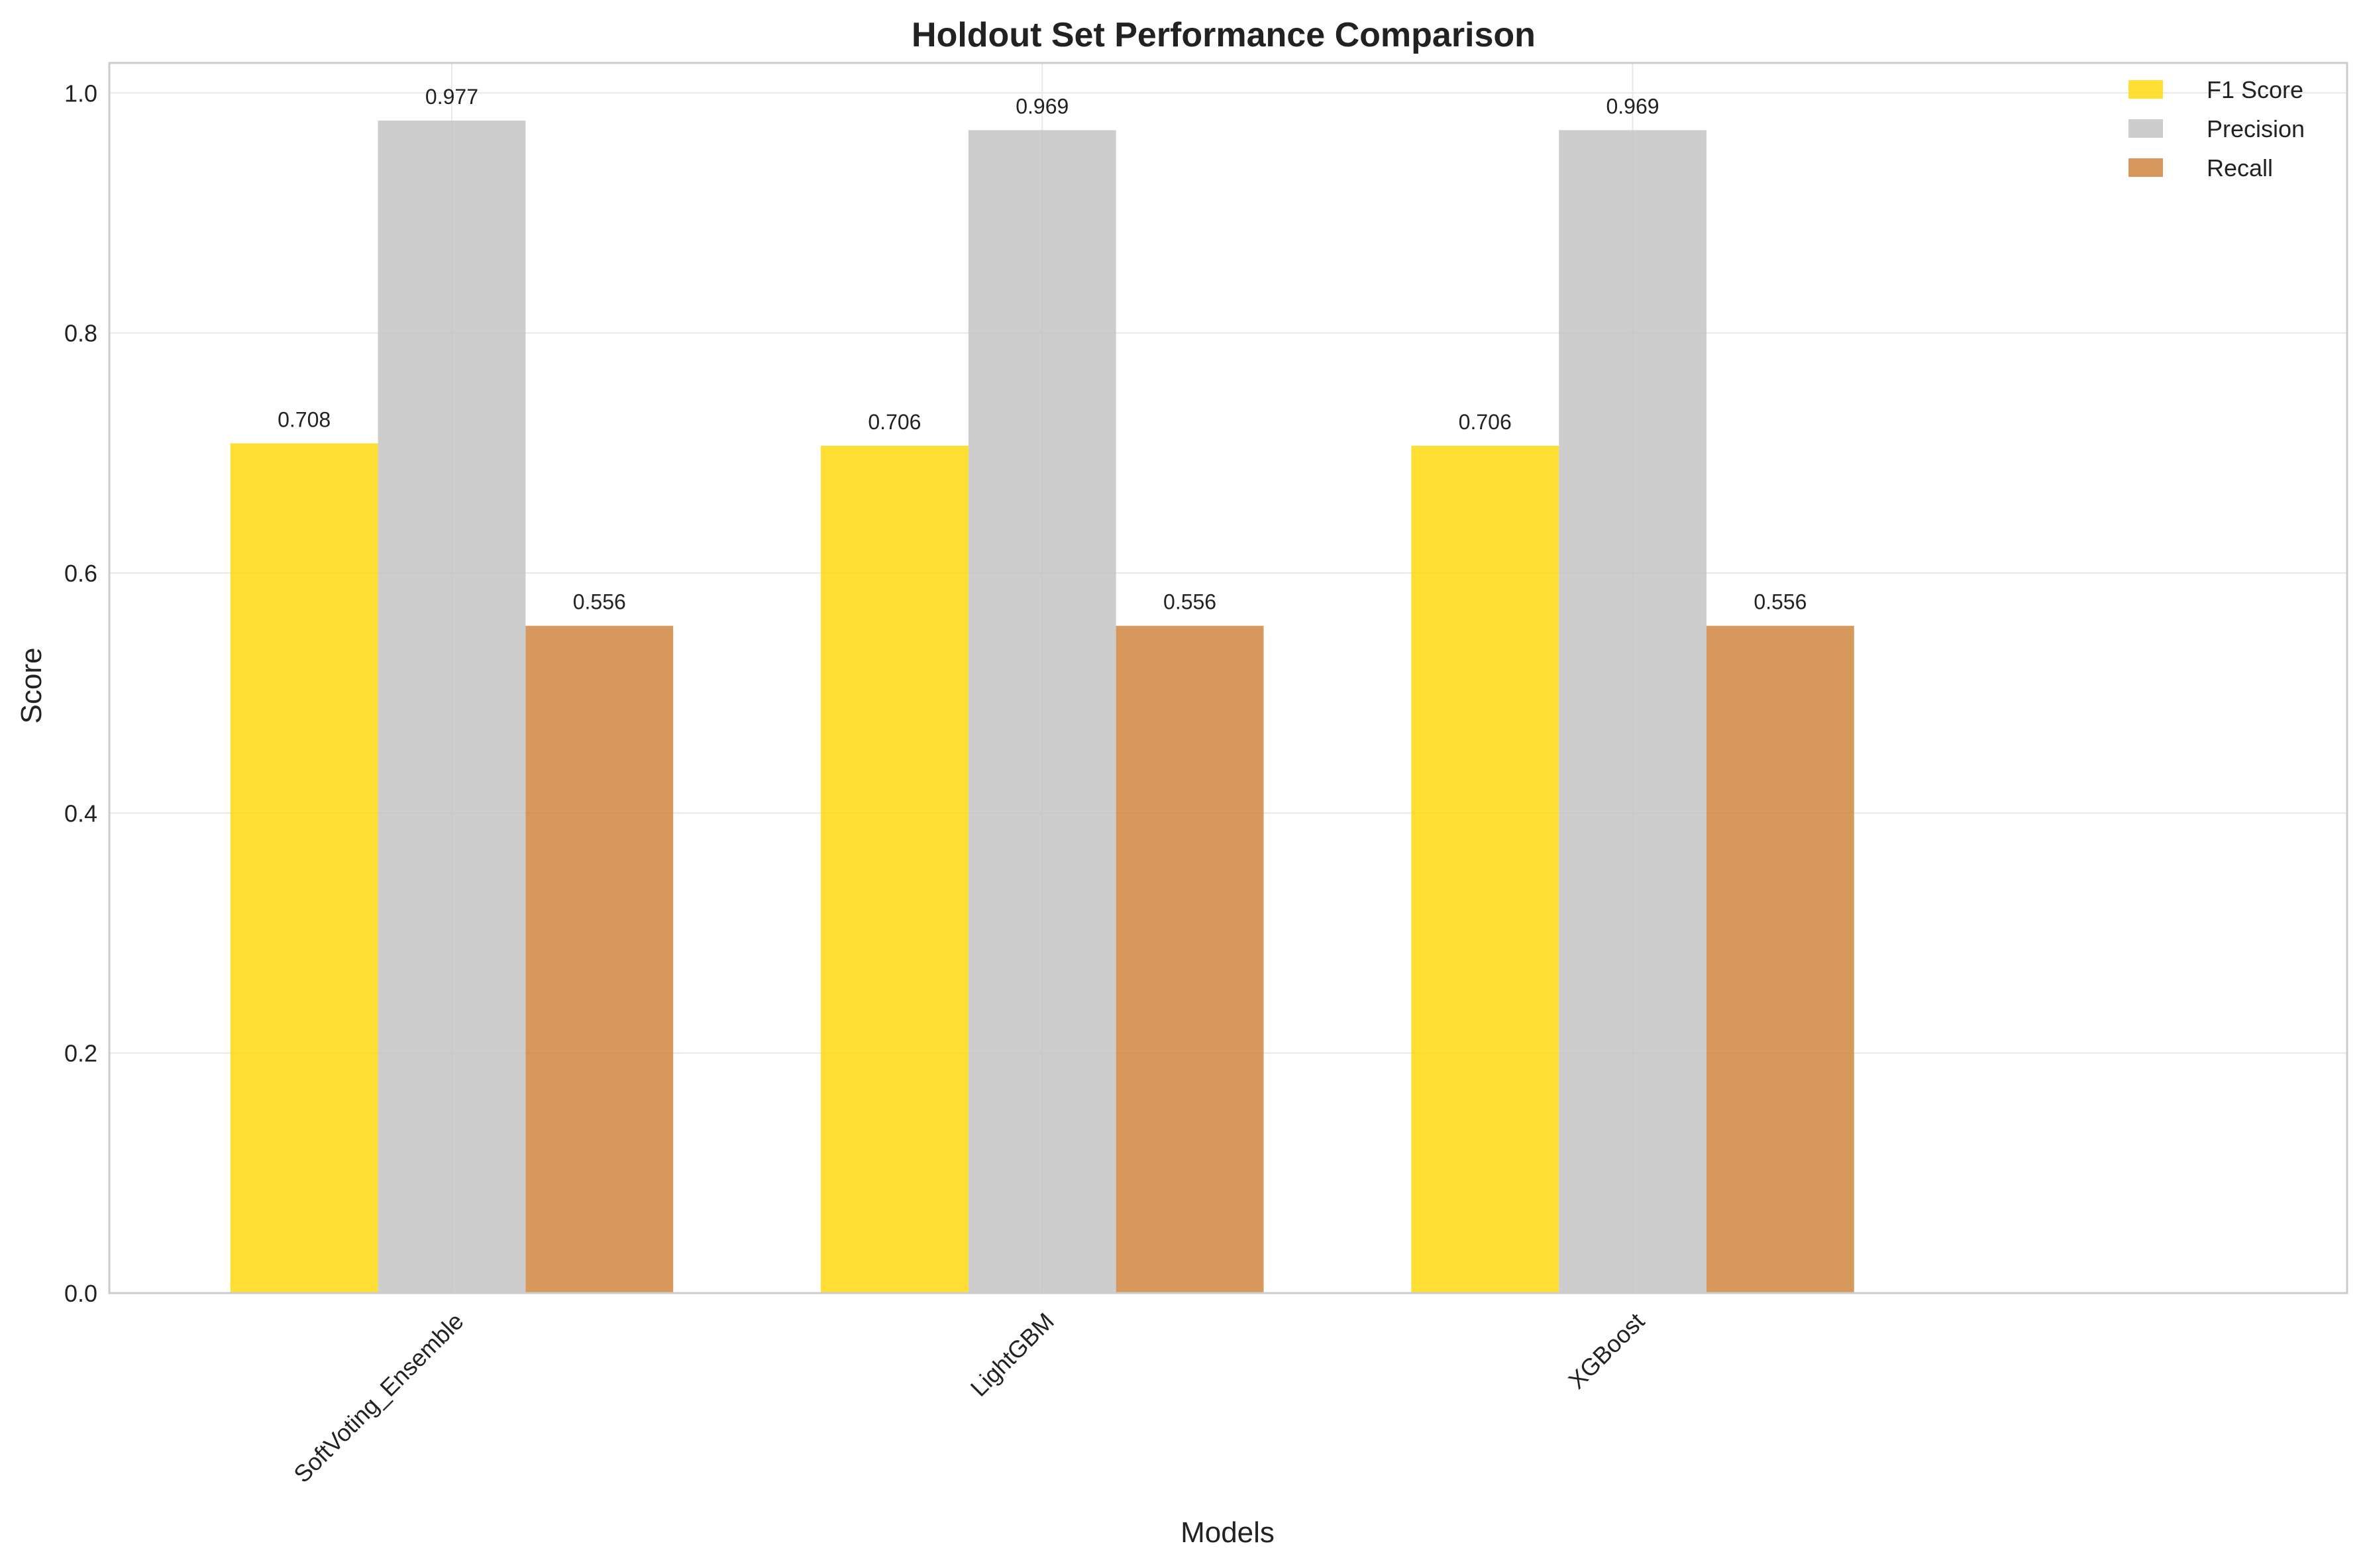 The image size is (2365, 1568). Describe the element at coordinates (1042, 712) in the screenshot. I see `bar-precision-lightgbm` at that location.